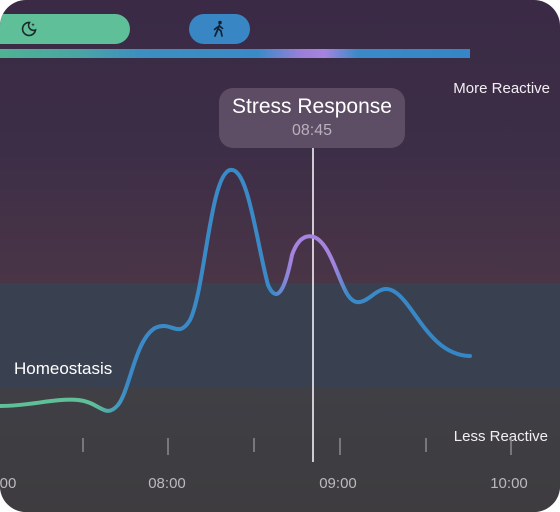  What do you see at coordinates (167, 483) in the screenshot?
I see `time-label: 08:00` at bounding box center [167, 483].